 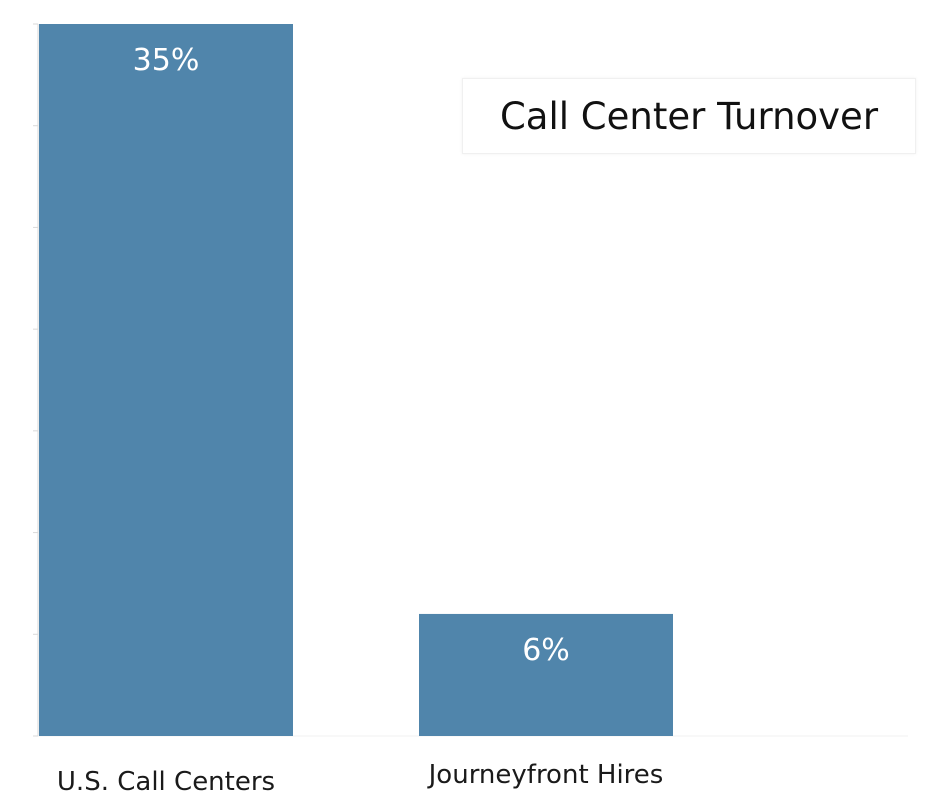 I want to click on legend-label: Call Center Turnover, so click(x=689, y=116).